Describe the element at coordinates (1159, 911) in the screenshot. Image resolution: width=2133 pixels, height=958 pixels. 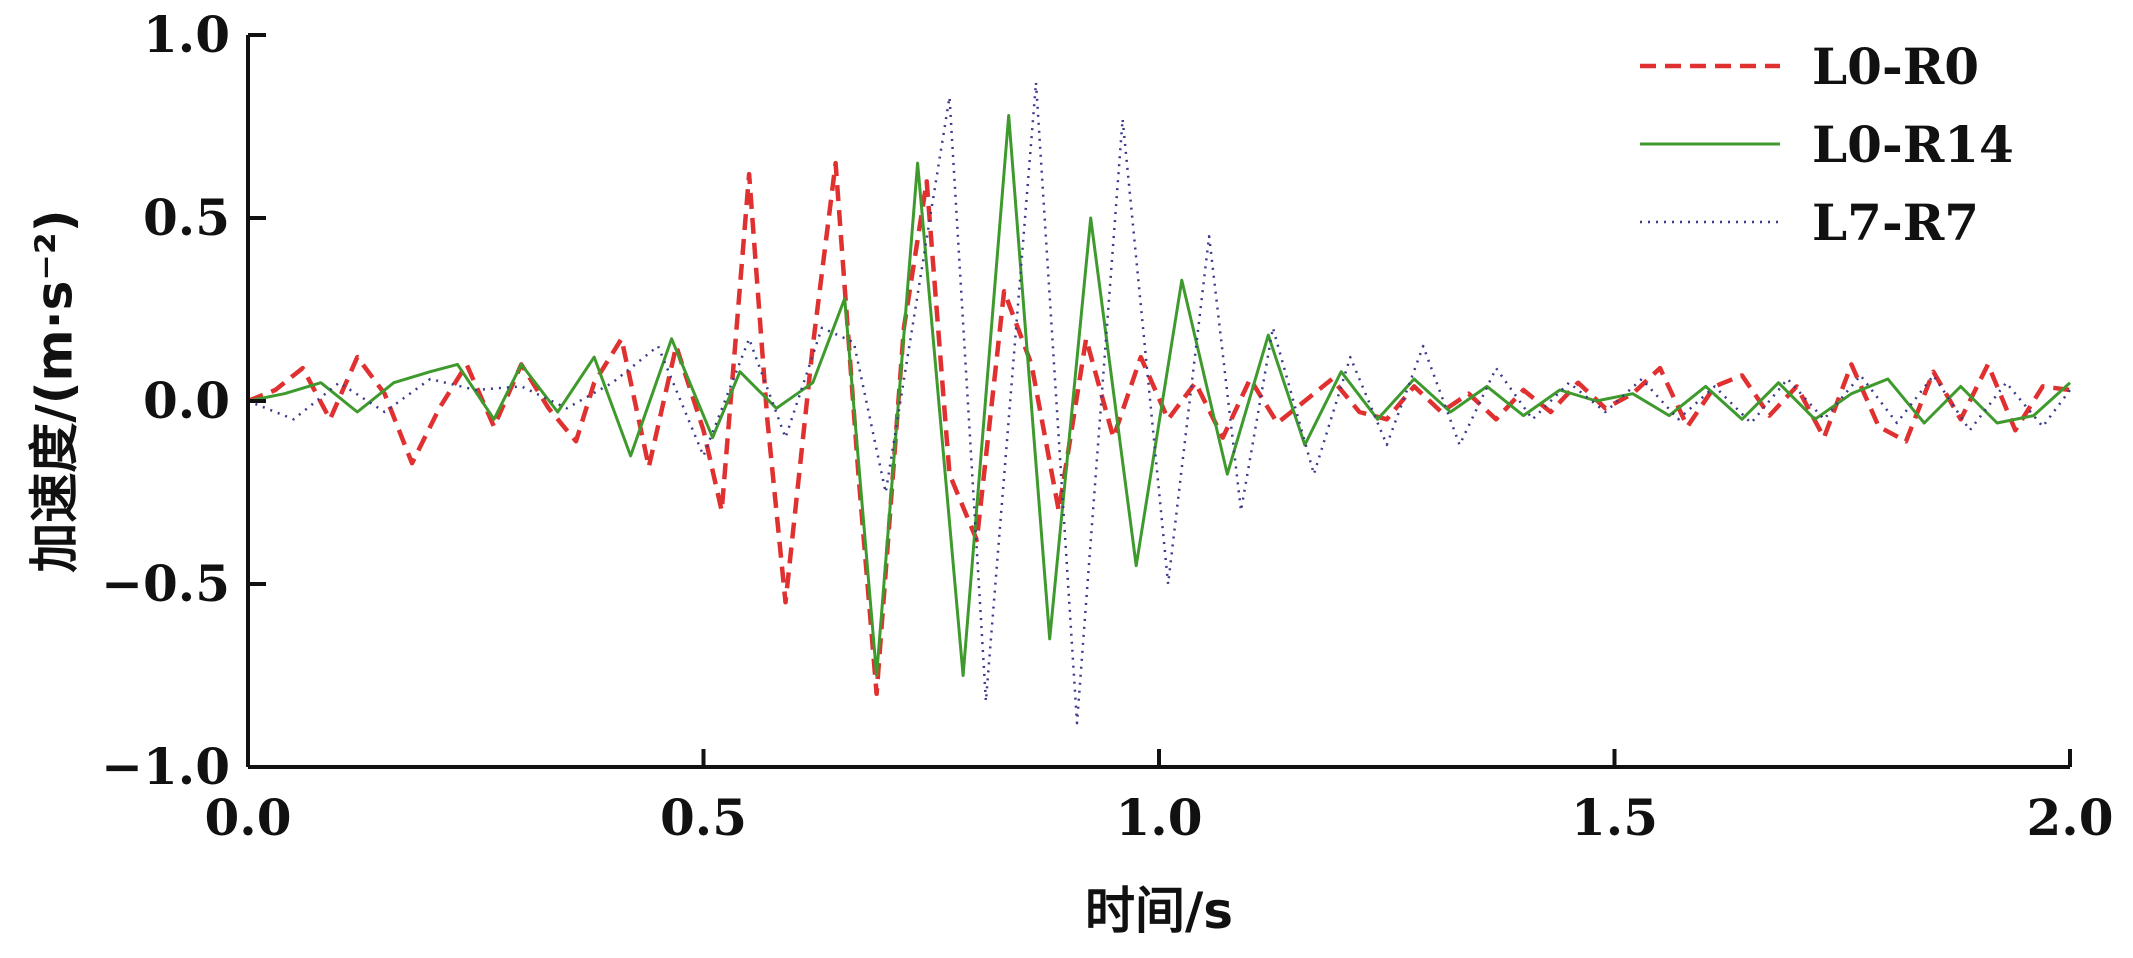
I see `x-axis-title: 时间/s` at that location.